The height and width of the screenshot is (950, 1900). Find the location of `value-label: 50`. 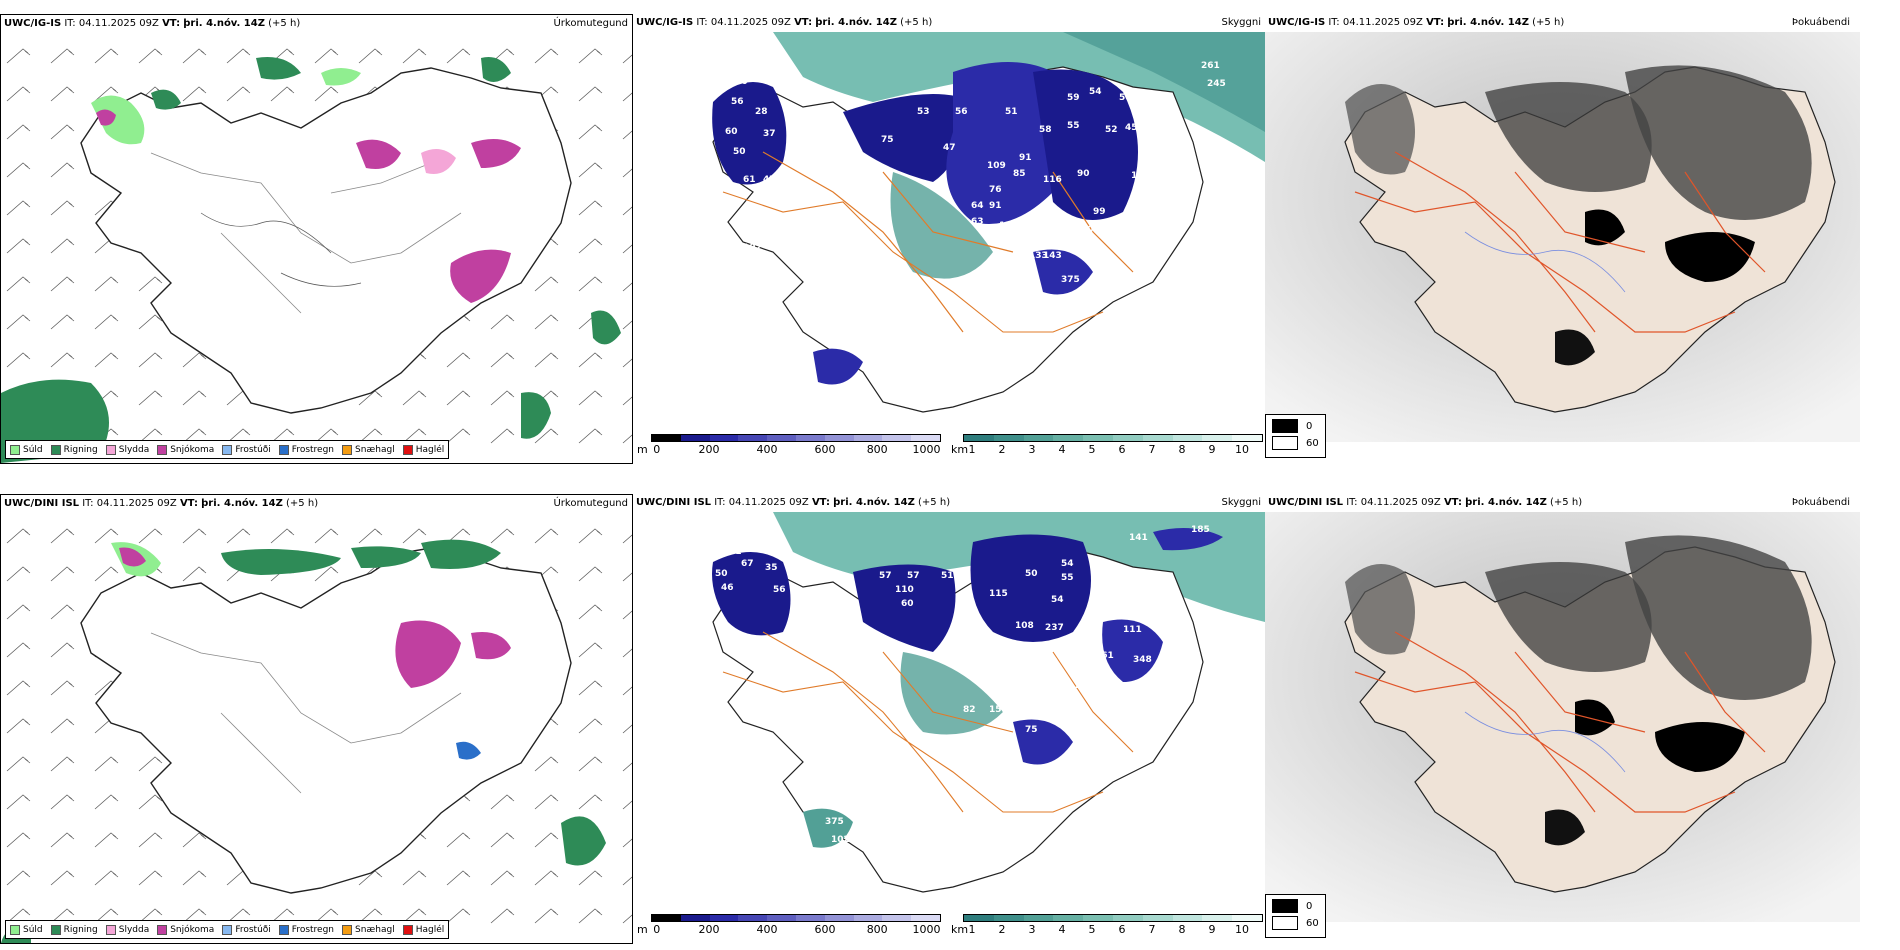

value-label: 50 is located at coordinates (721, 574).